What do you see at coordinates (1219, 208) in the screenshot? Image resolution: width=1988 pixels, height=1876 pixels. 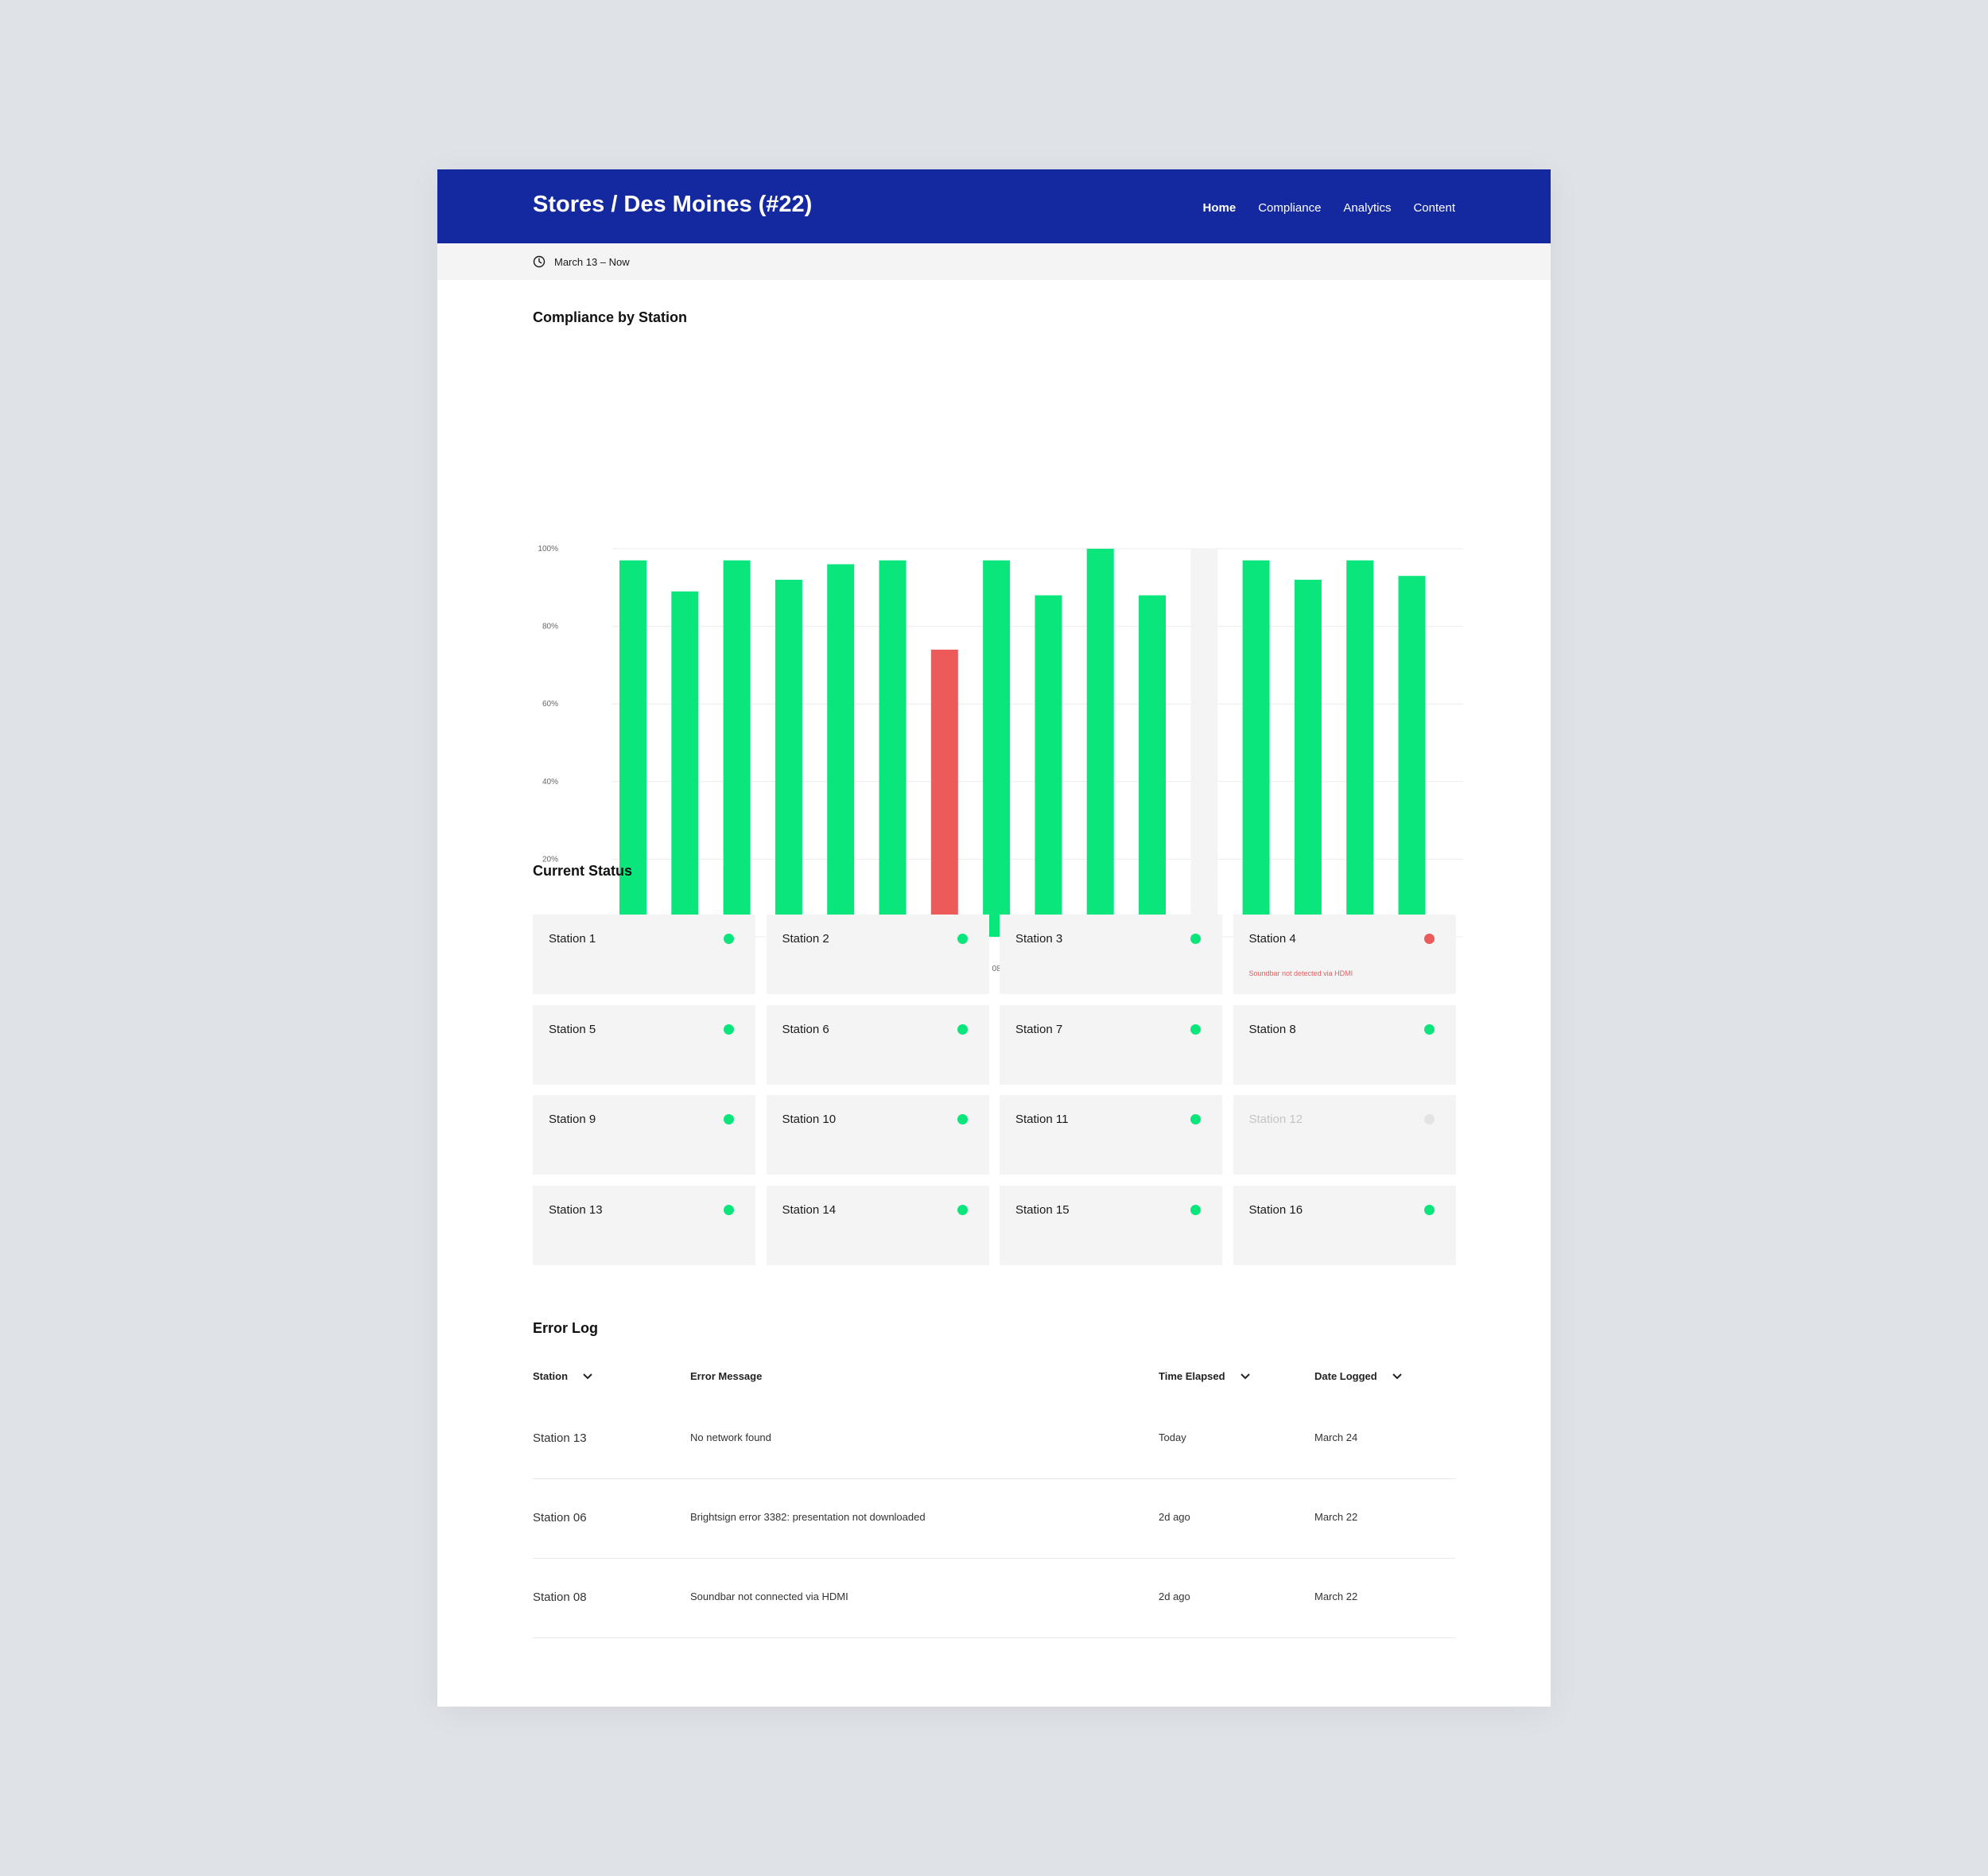 I see `nav-home: Home` at bounding box center [1219, 208].